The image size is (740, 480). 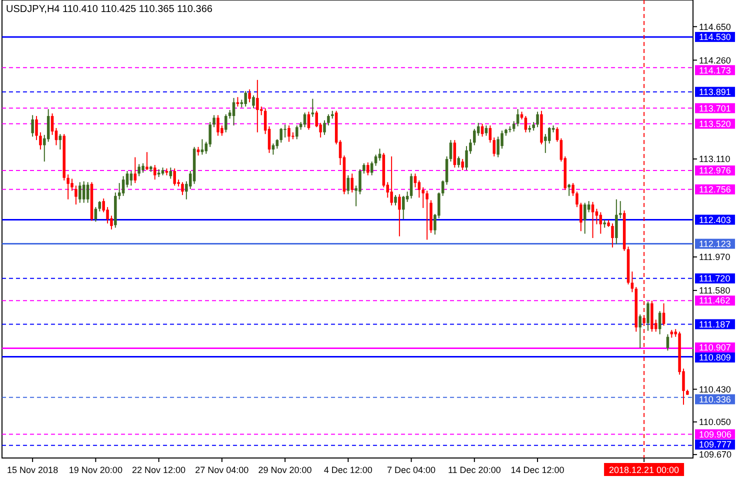 What do you see at coordinates (714, 279) in the screenshot?
I see `ref-line-label: 111.720` at bounding box center [714, 279].